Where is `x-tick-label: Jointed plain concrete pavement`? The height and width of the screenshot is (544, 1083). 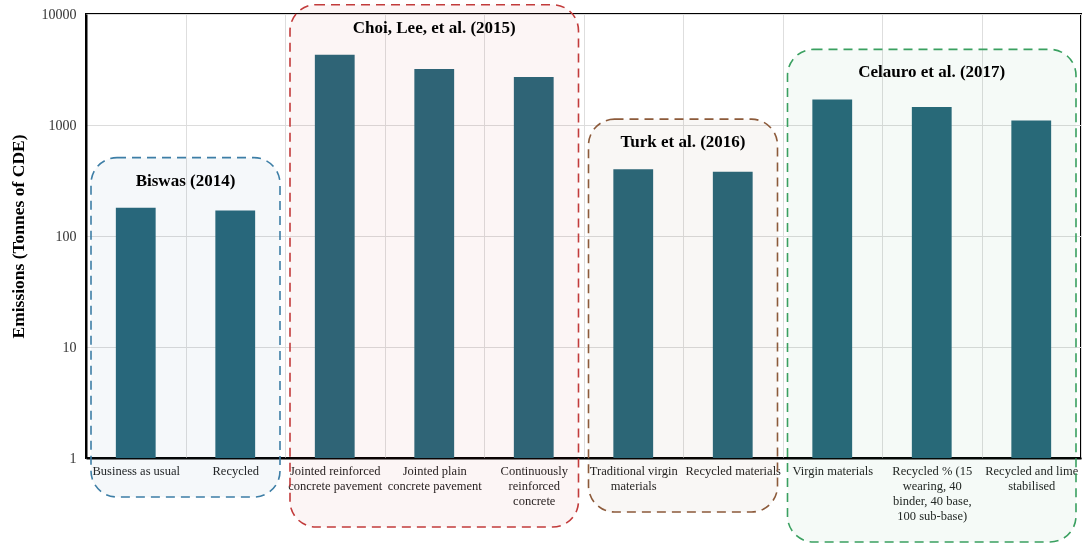
x-tick-label: Jointed plain concrete pavement is located at coordinates (435, 478).